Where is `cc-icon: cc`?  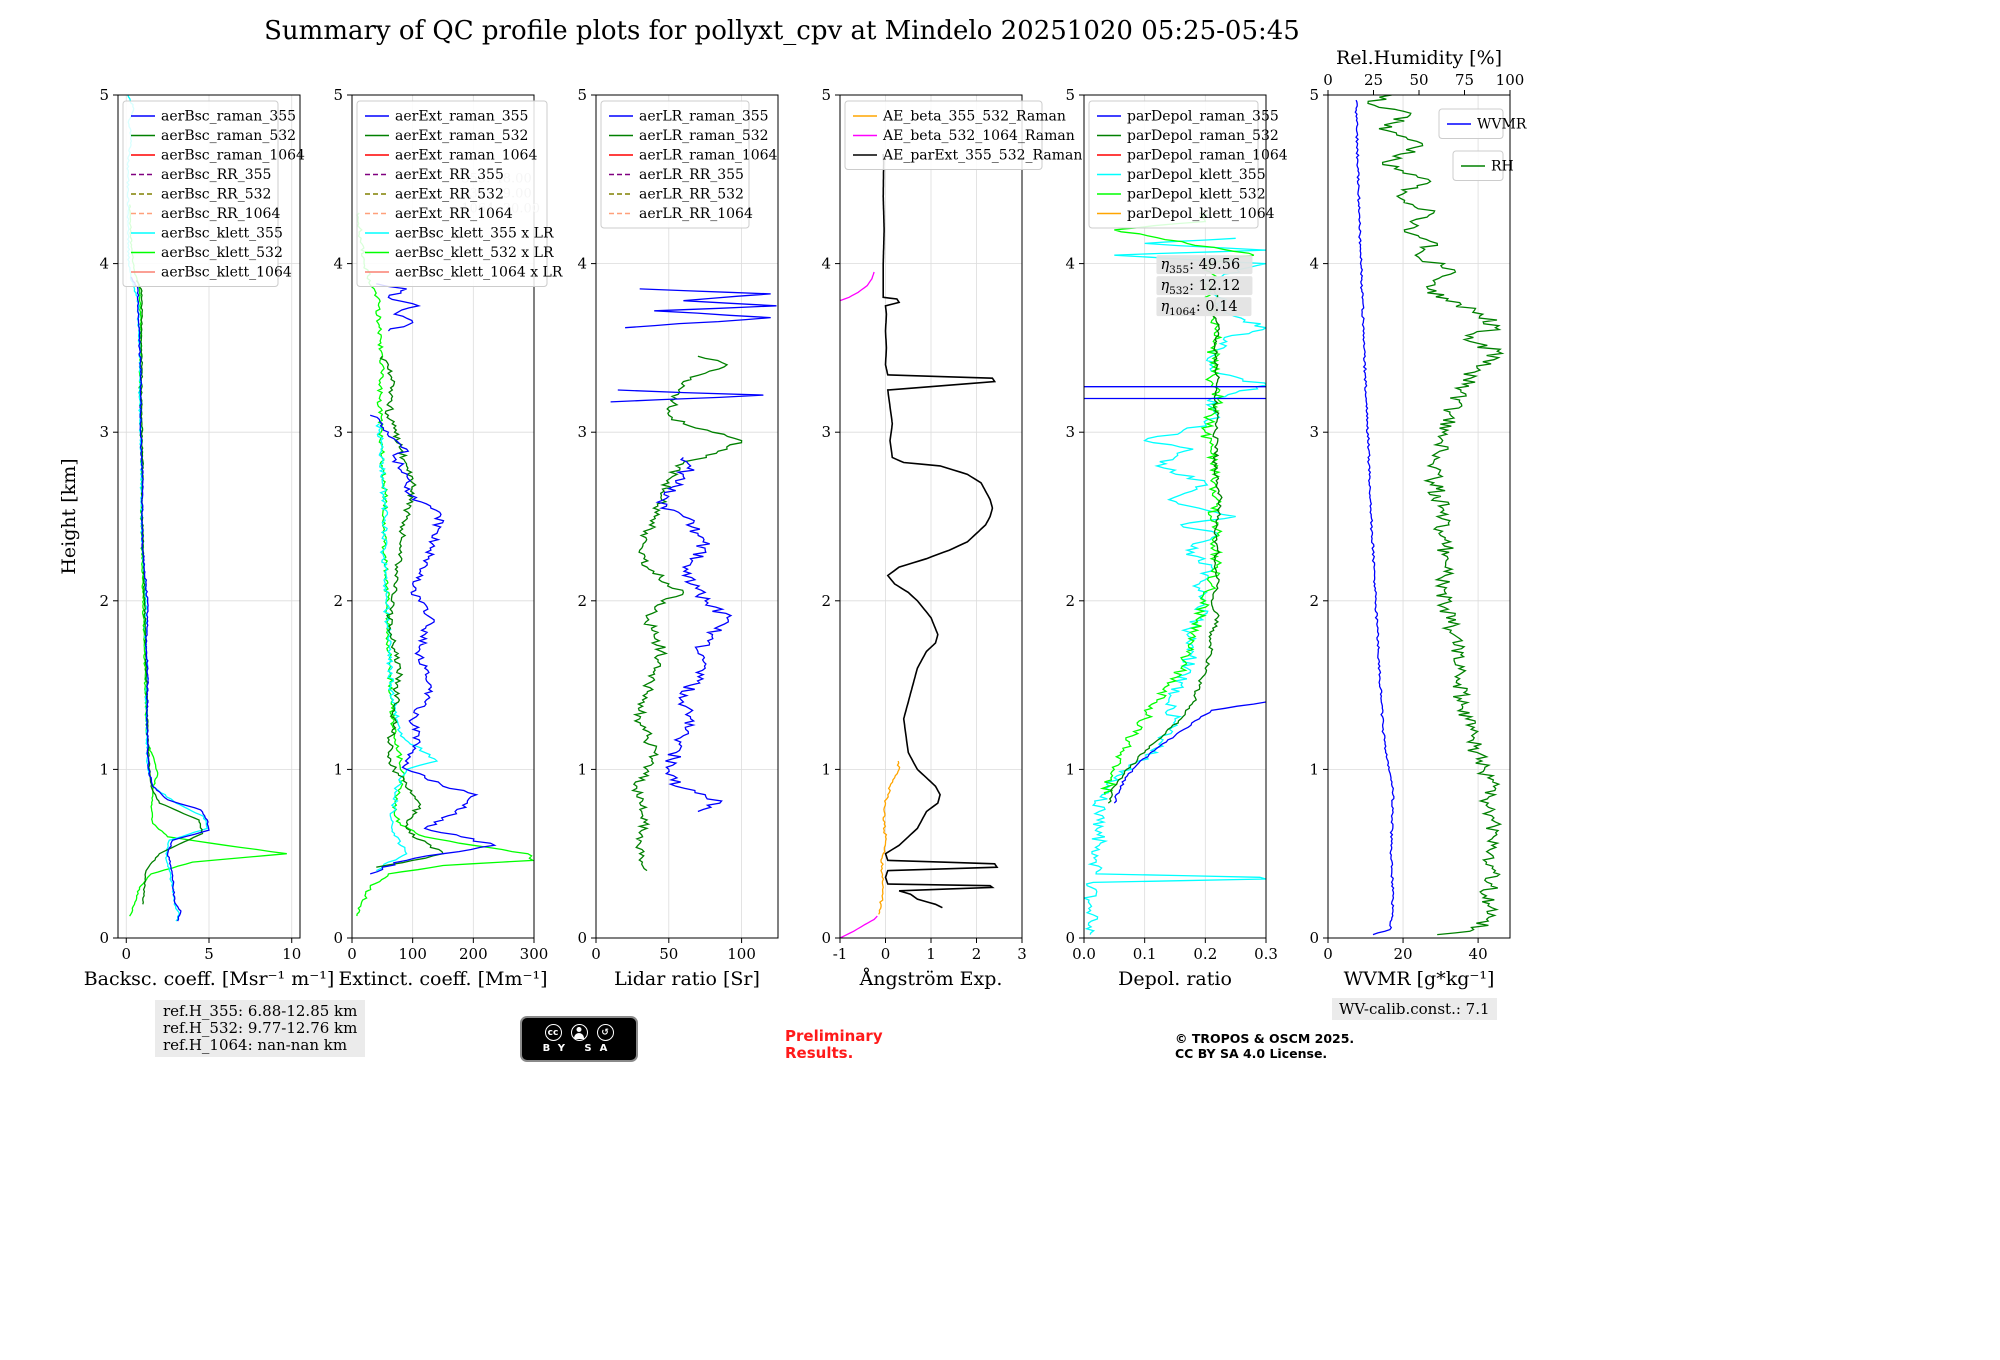 cc-icon: cc is located at coordinates (553, 1032).